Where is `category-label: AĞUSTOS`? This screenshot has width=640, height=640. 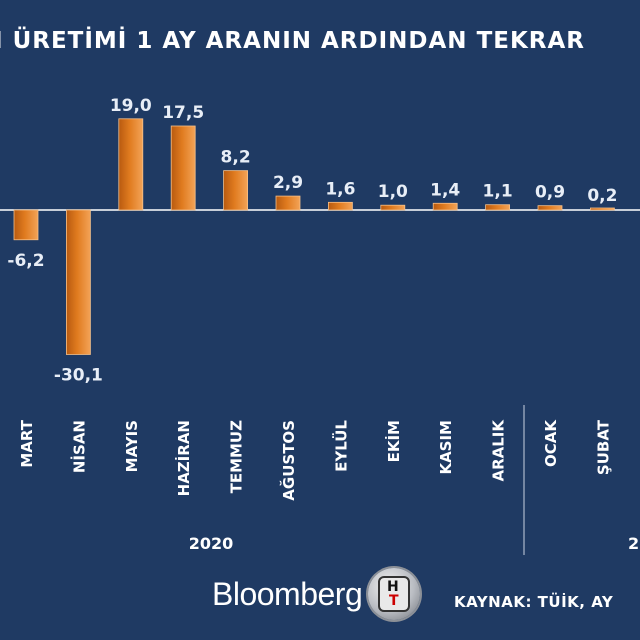 category-label: AĞUSTOS is located at coordinates (288, 460).